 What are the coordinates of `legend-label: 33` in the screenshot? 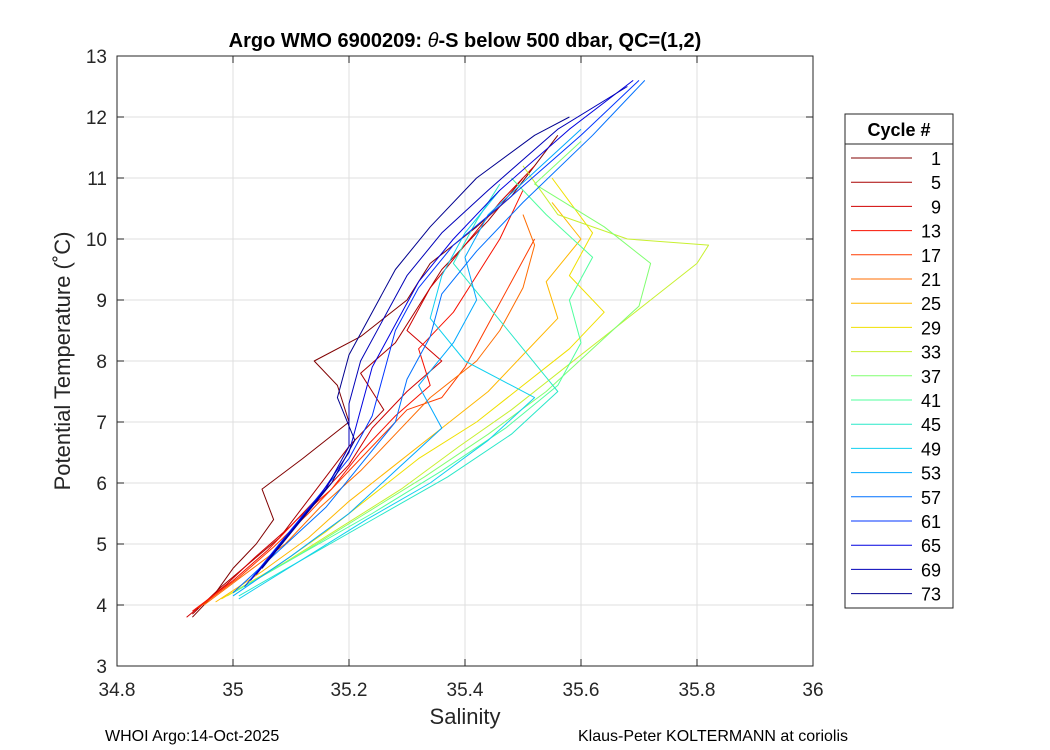 It's located at (931, 353).